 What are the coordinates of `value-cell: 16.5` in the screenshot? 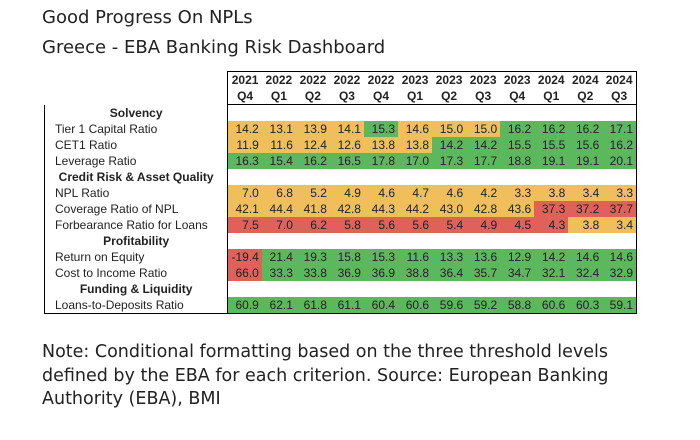 It's located at (346, 161).